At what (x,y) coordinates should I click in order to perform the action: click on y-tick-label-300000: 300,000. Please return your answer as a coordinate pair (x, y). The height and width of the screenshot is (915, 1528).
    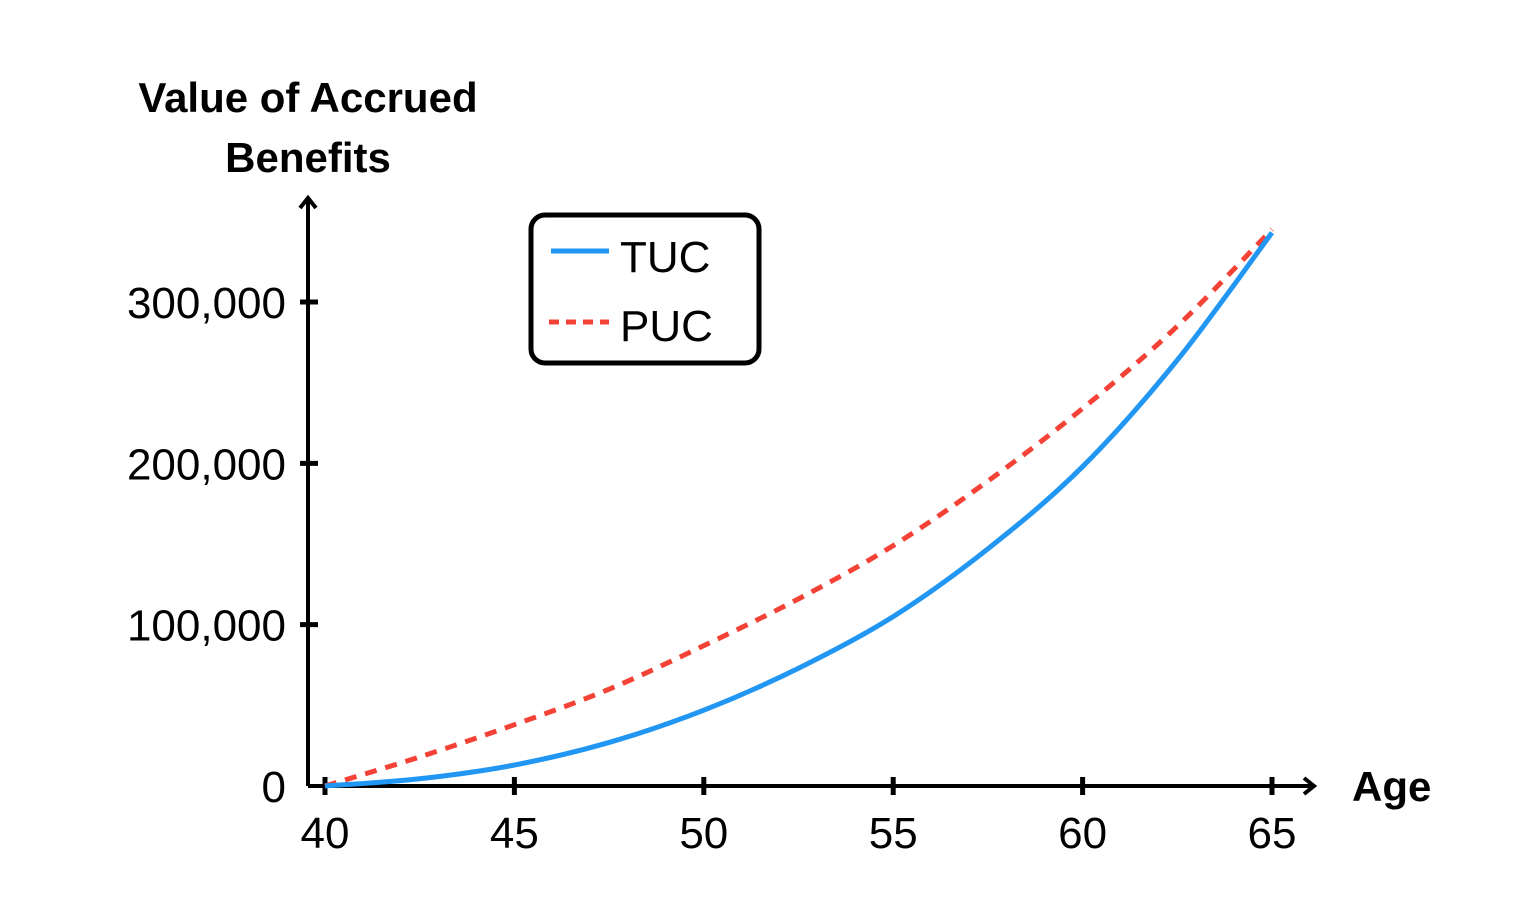
    Looking at the image, I should click on (206, 303).